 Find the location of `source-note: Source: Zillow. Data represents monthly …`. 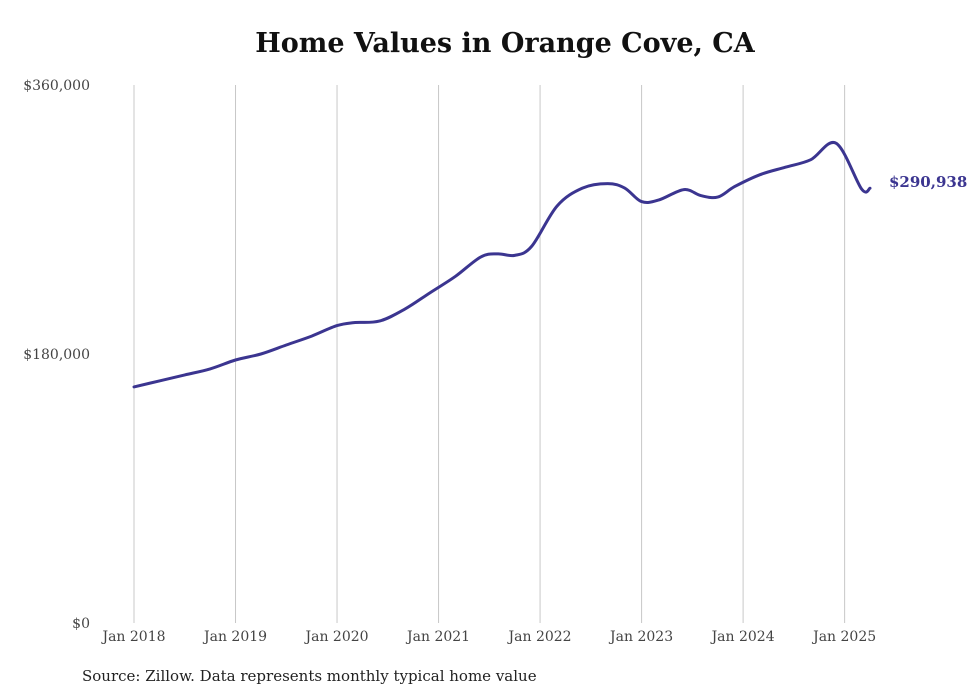

source-note: Source: Zillow. Data represents monthly … is located at coordinates (309, 676).